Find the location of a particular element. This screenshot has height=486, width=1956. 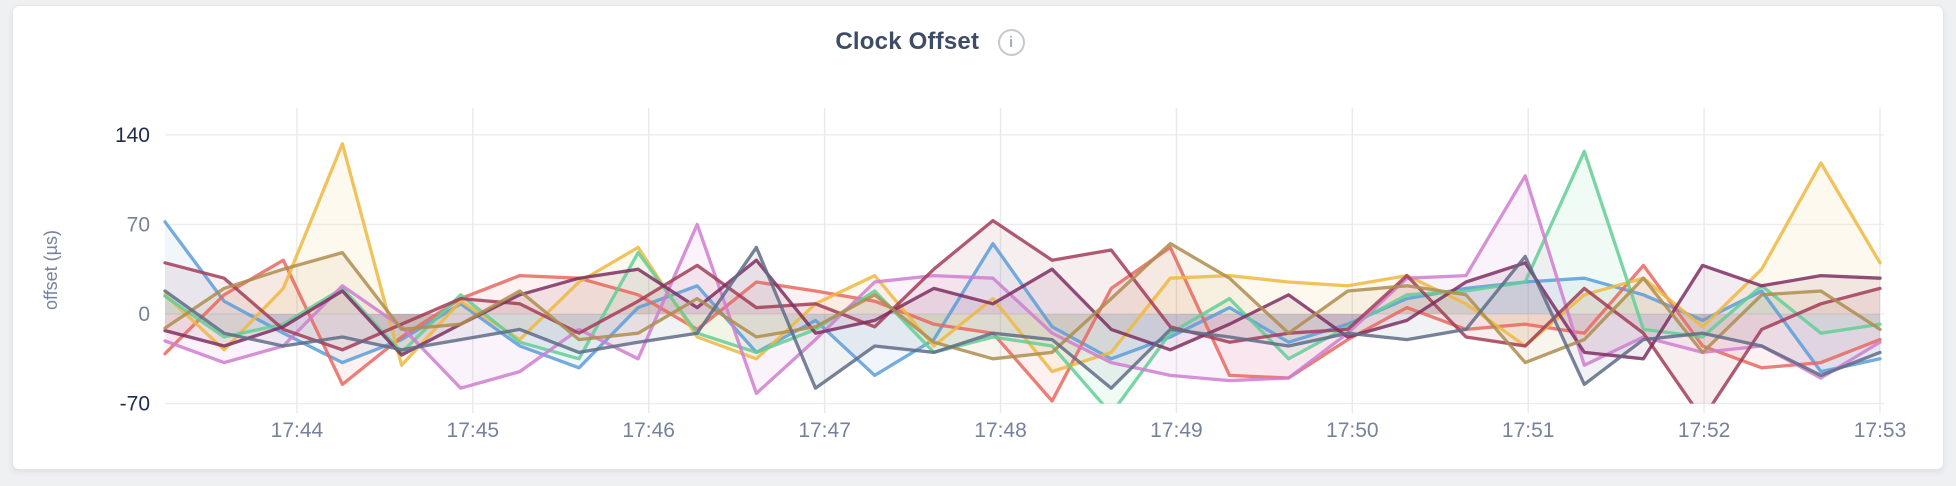

chart-title: Clock Offset is located at coordinates (907, 41).